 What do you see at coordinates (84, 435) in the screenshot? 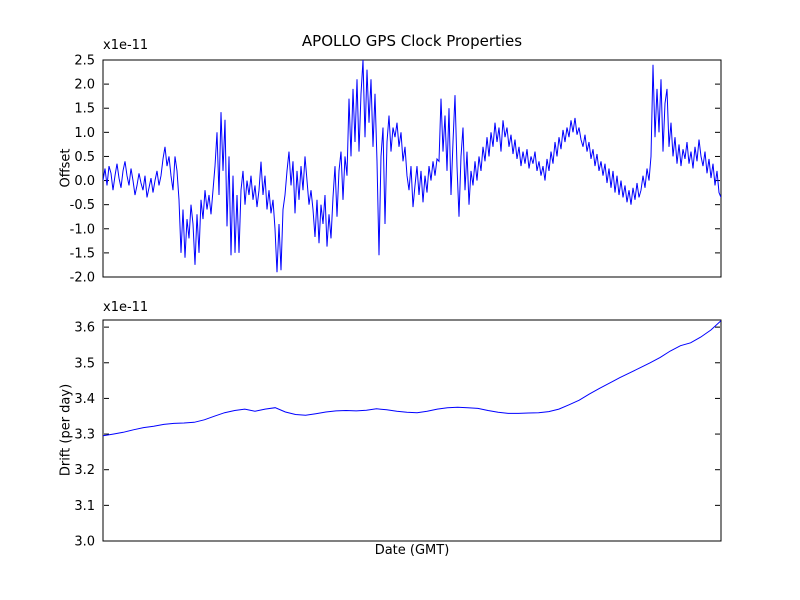
I see `y-tick-label: 3.3` at bounding box center [84, 435].